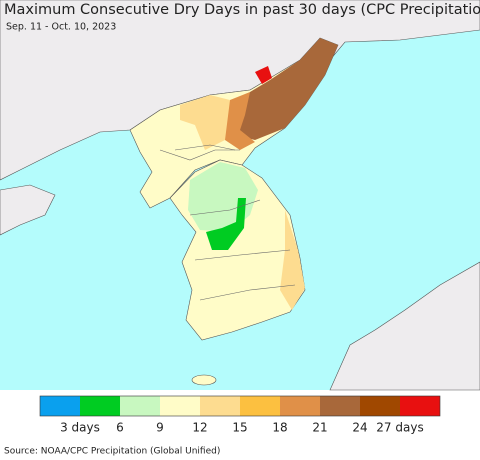  I want to click on colorbar: 3 days 6 9 12 15 18 21 24 27 days, so click(240, 415).